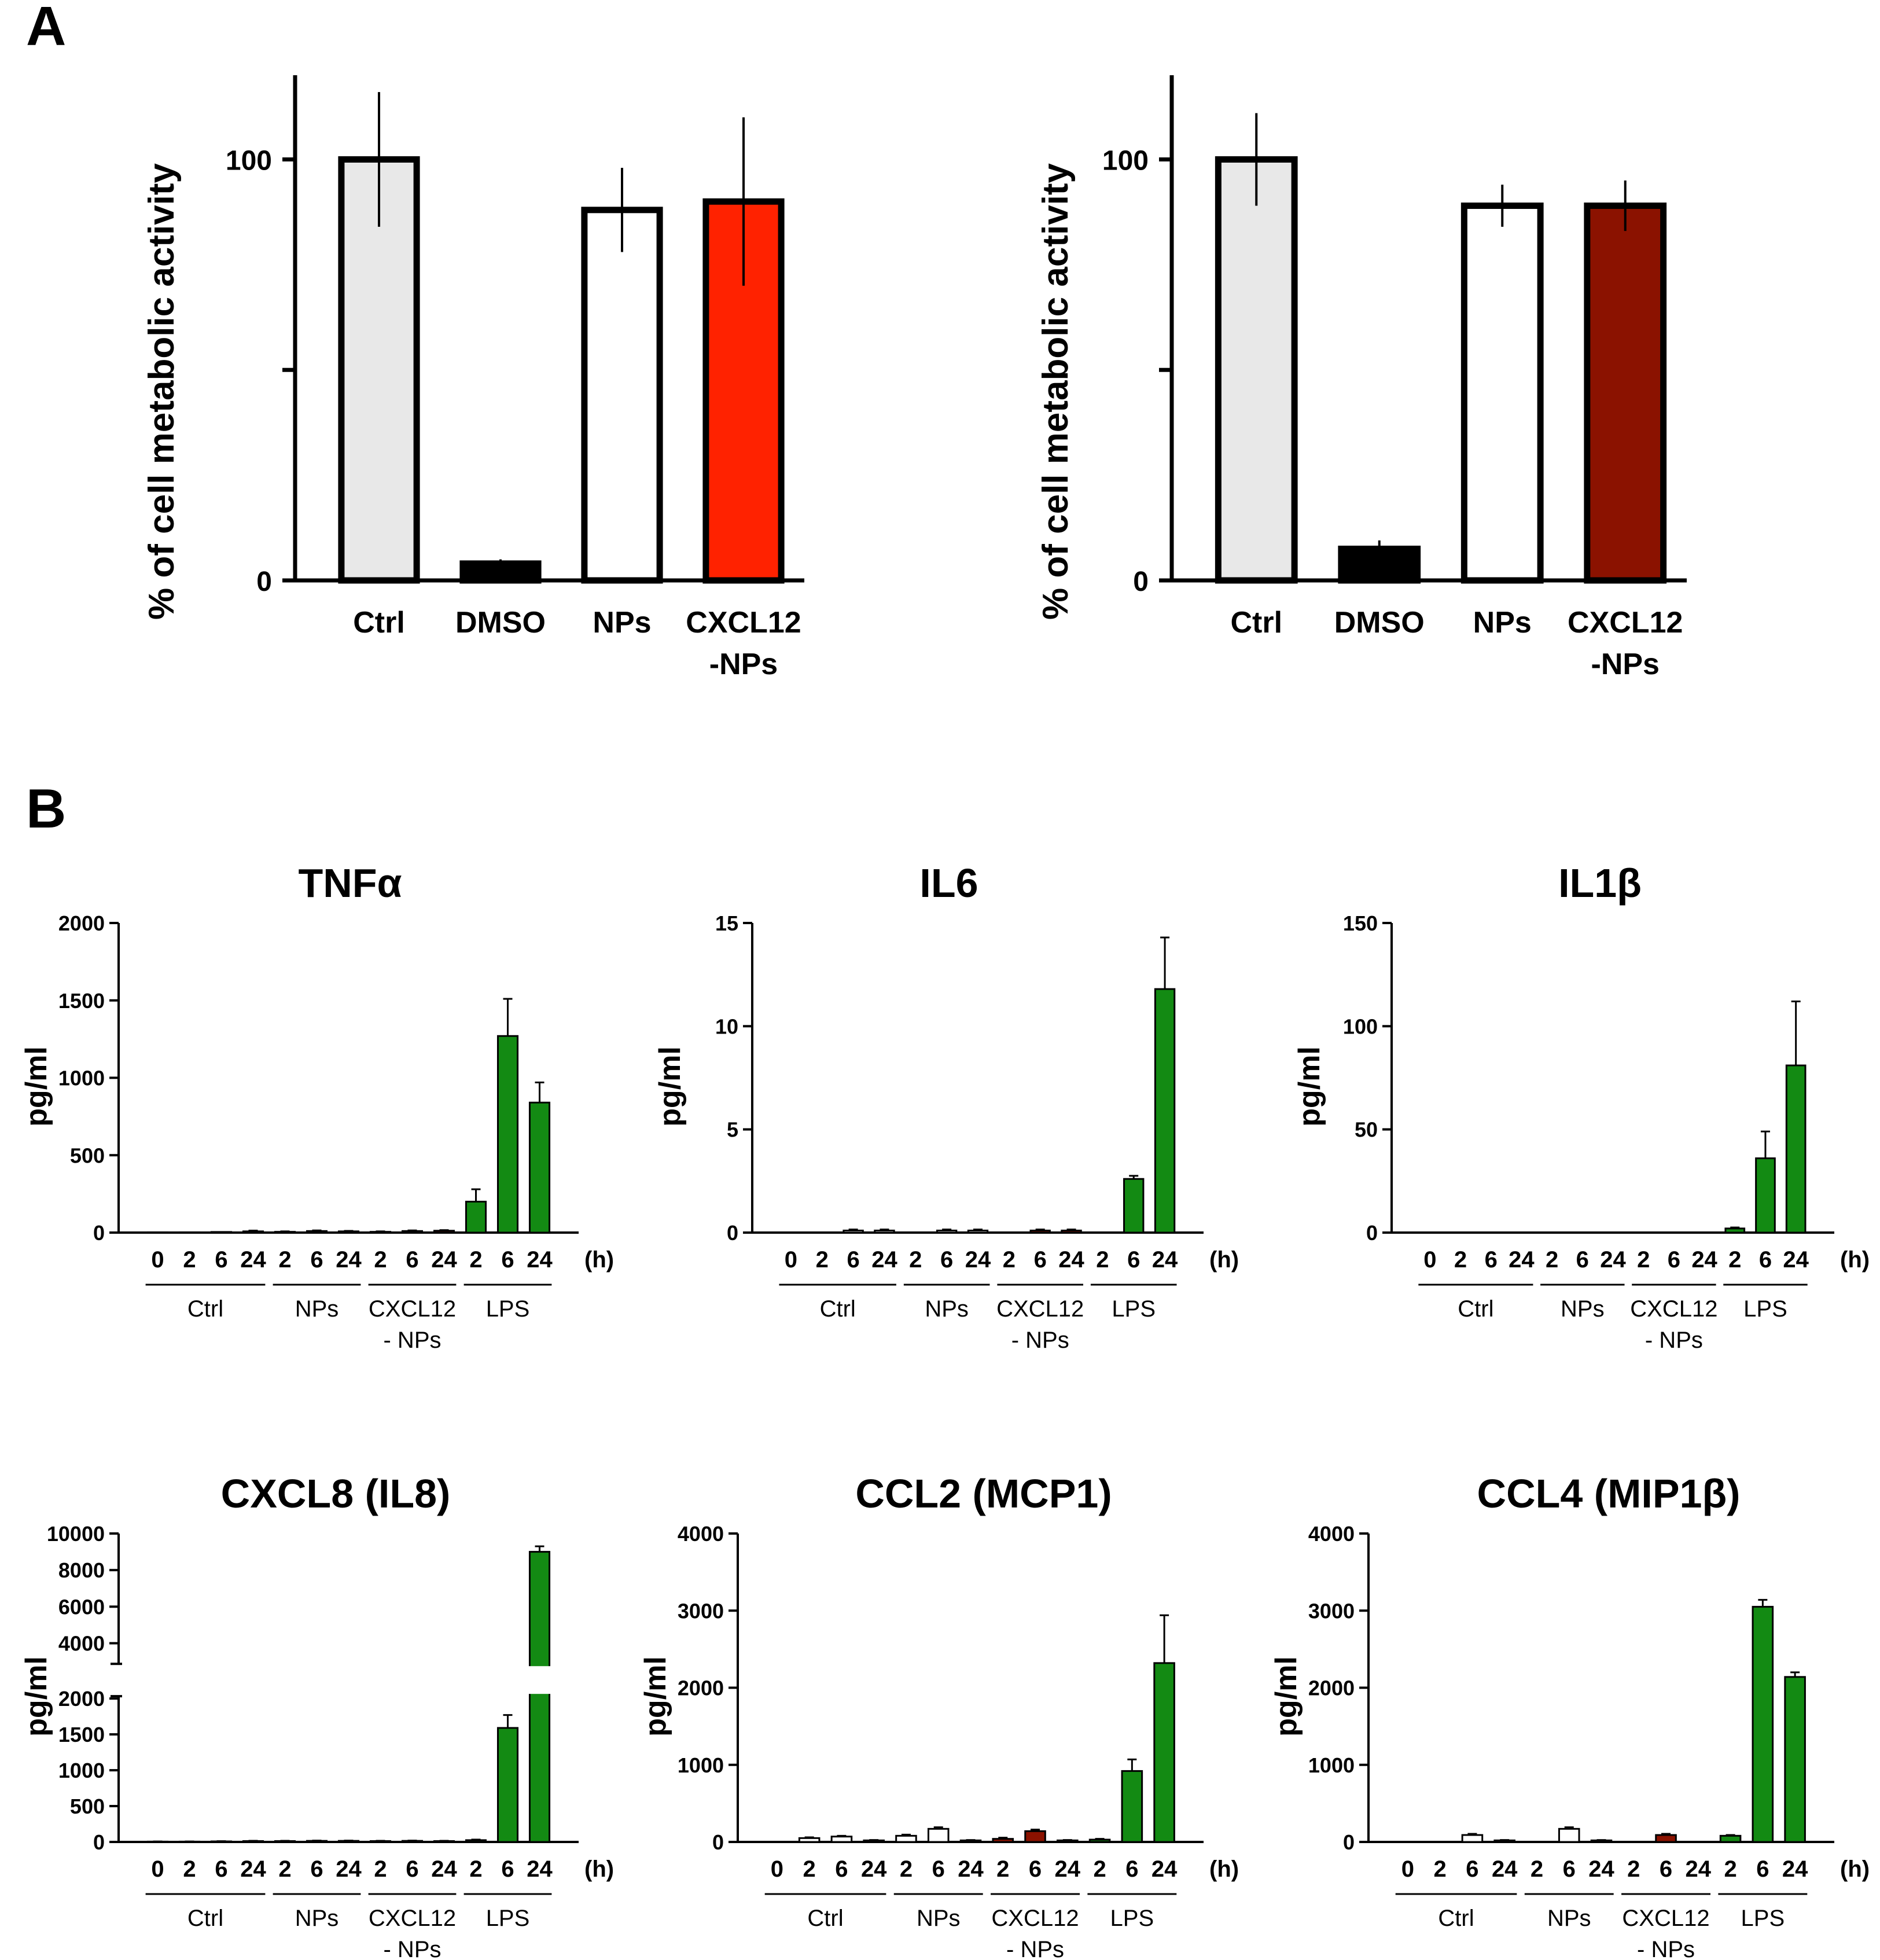  I want to click on chart-title: CCL2 (MCP1), so click(983, 1493).